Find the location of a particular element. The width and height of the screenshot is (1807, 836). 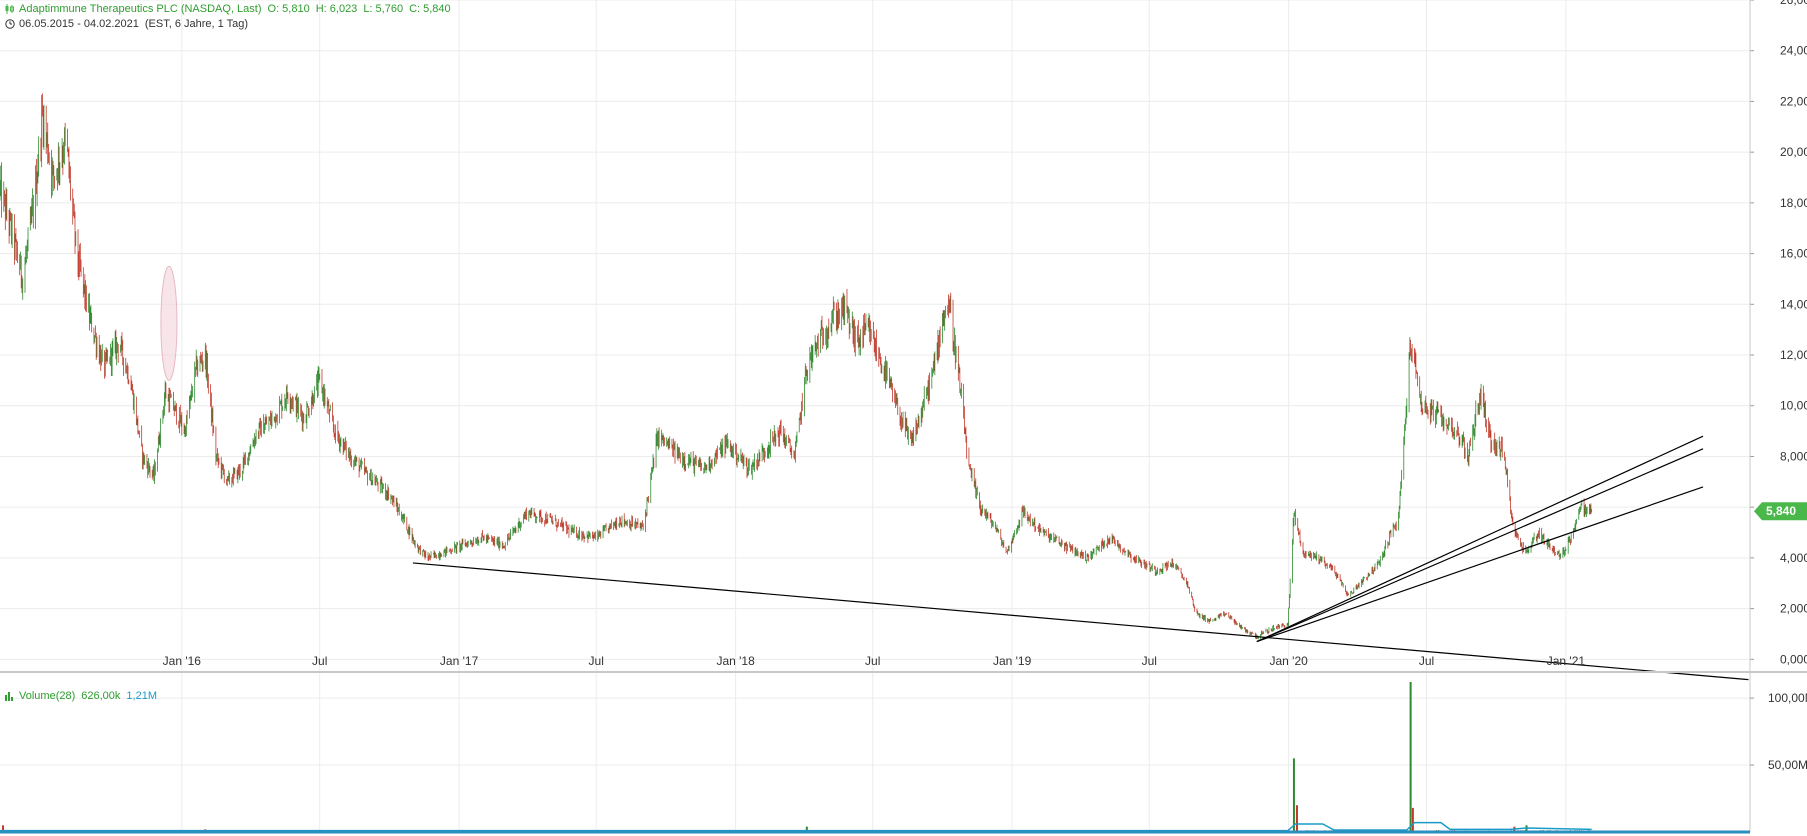

volume-ma-value: 1,21M is located at coordinates (141, 696).